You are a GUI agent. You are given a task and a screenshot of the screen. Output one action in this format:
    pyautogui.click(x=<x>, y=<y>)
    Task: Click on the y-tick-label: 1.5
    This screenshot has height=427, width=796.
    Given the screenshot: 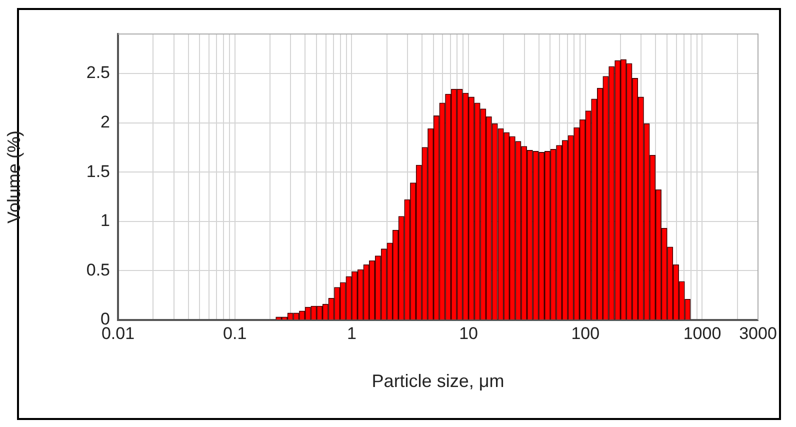 What is the action you would take?
    pyautogui.click(x=98, y=171)
    